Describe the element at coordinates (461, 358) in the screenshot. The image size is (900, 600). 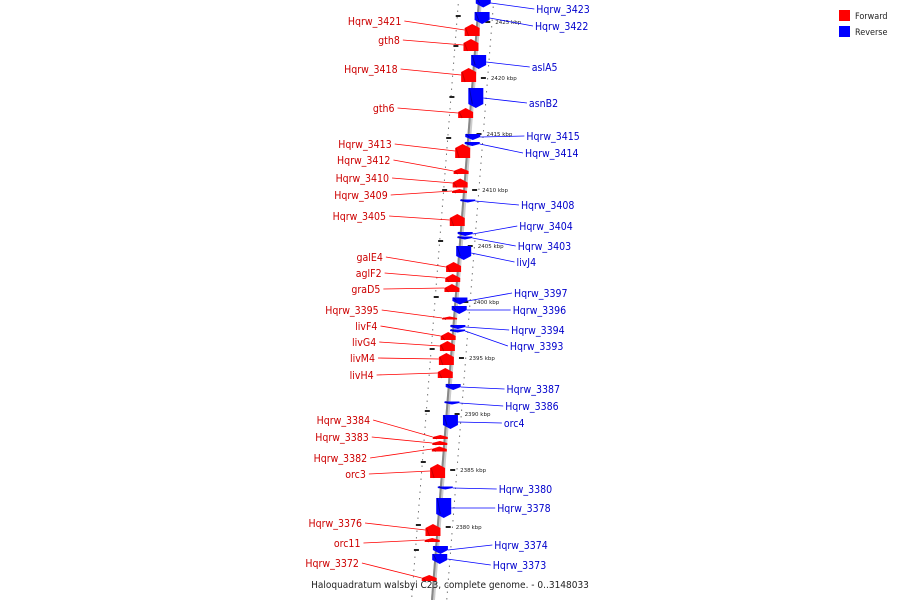
I see `kbp-tick` at that location.